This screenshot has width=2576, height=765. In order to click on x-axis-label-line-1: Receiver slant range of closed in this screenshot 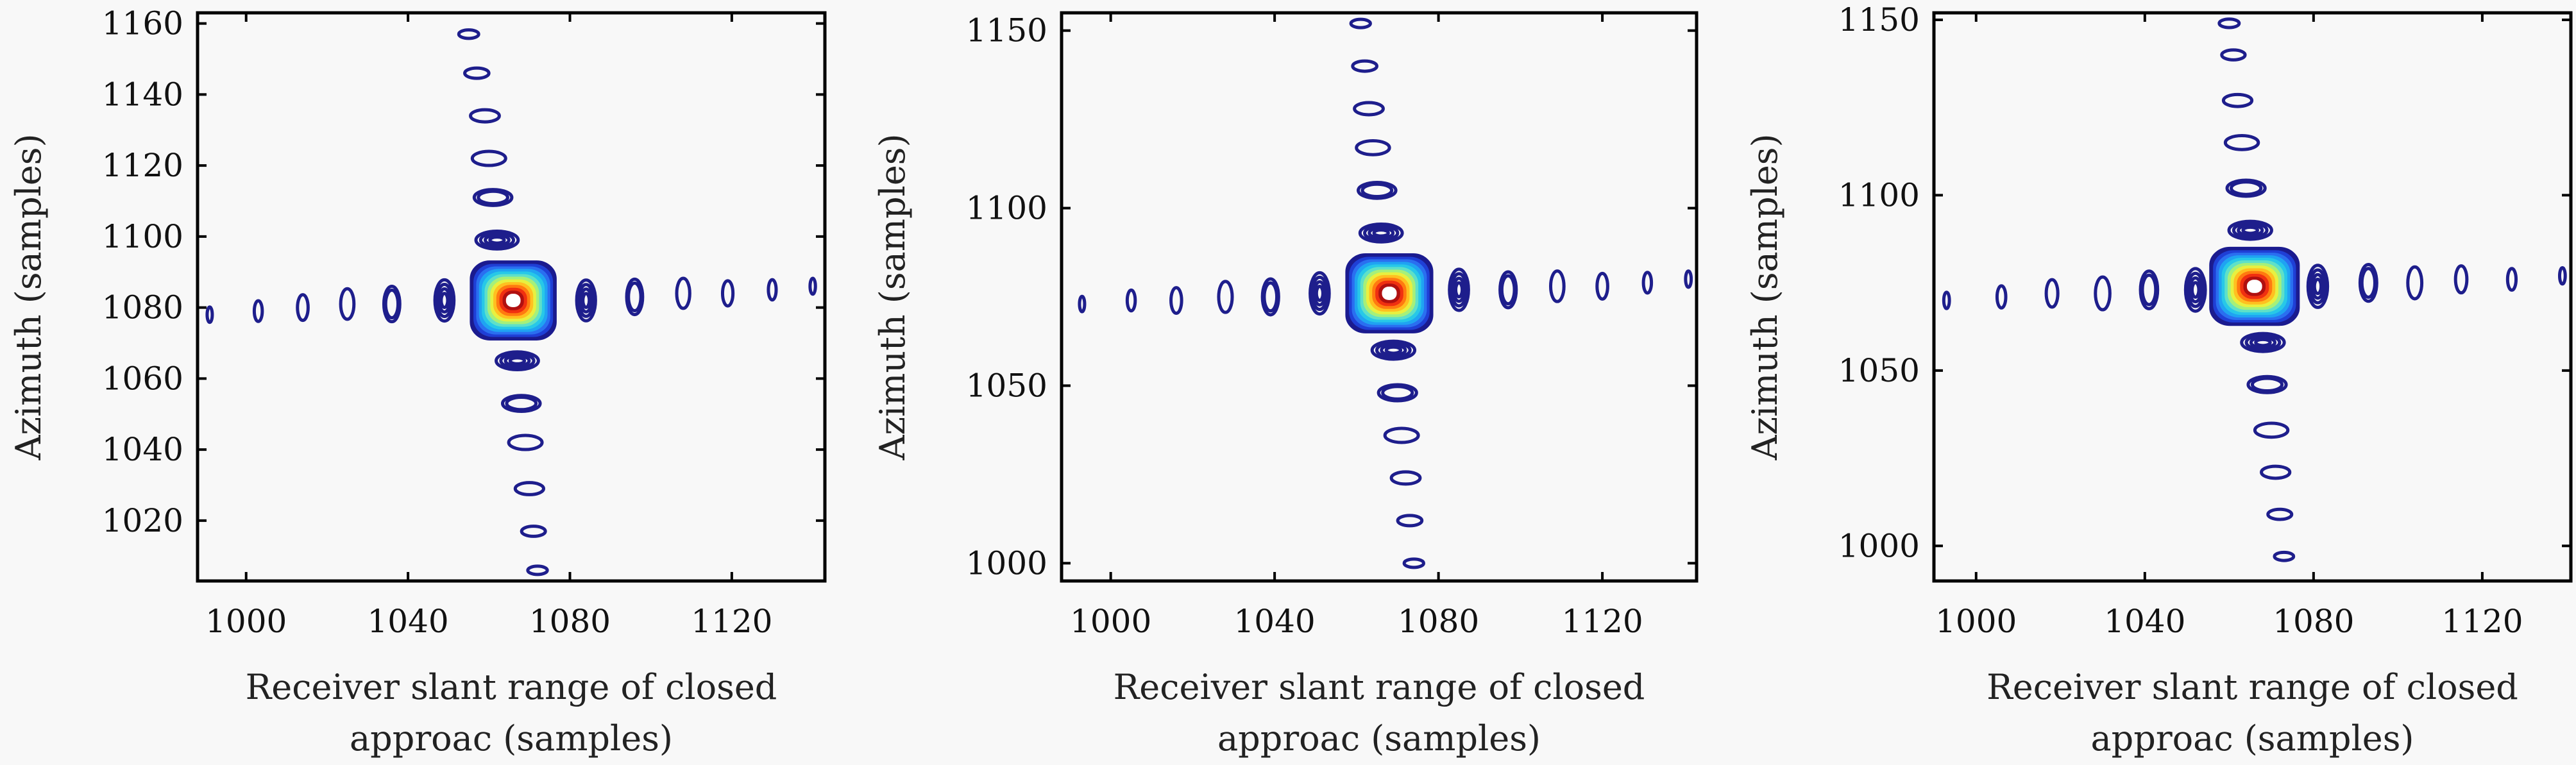, I will do `click(2252, 687)`.